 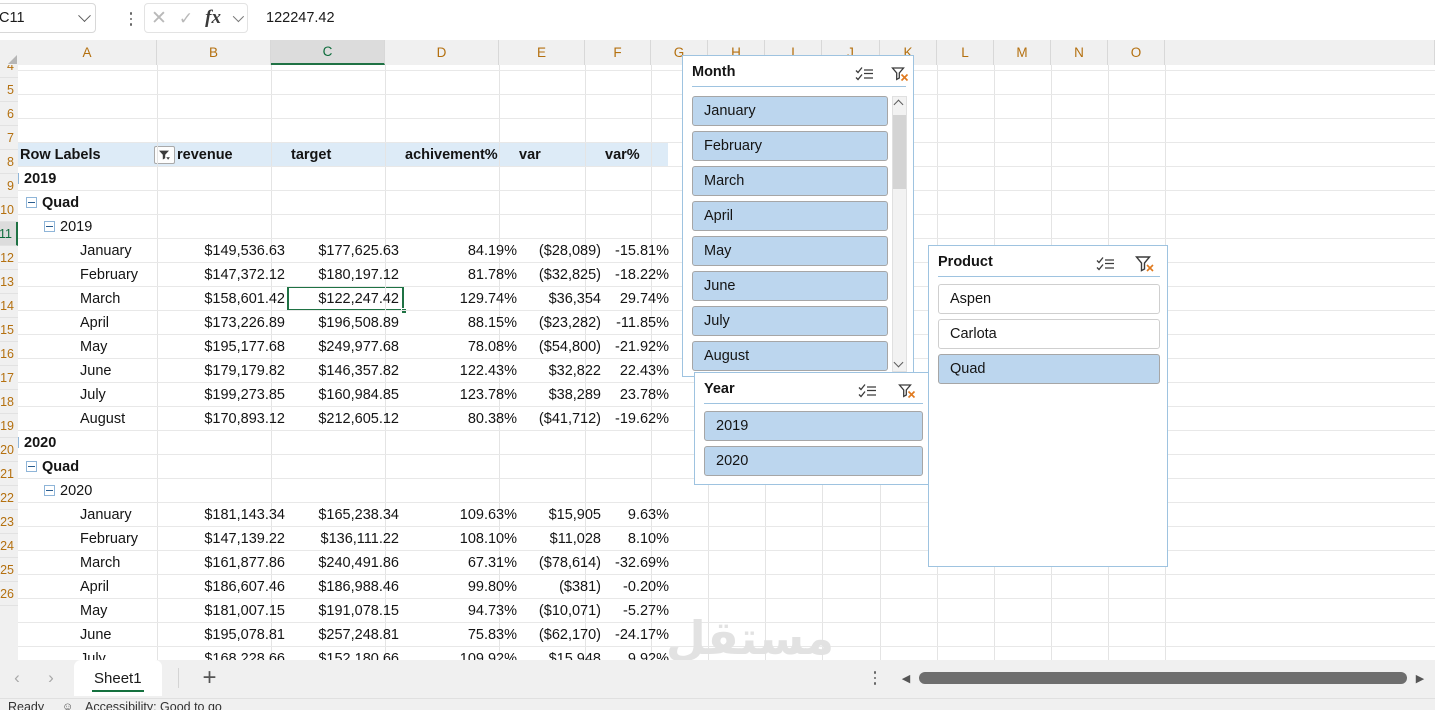 I want to click on slicer-item-july: July, so click(x=790, y=321).